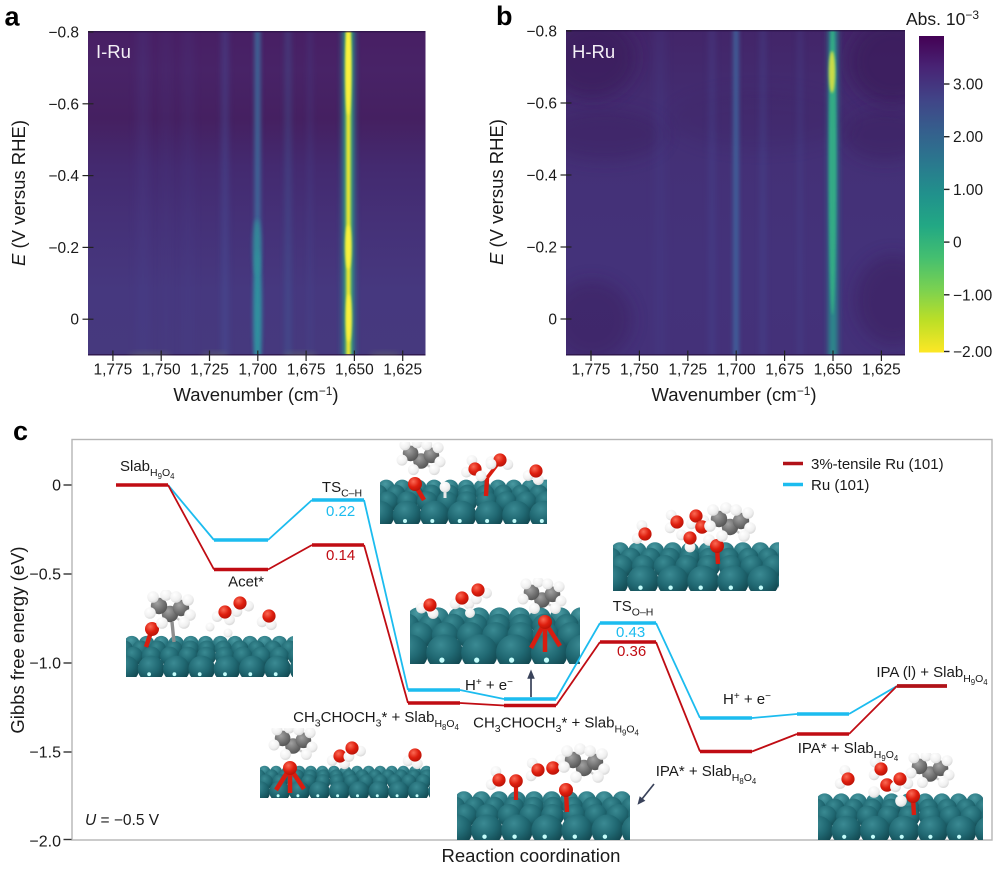 The width and height of the screenshot is (999, 873). What do you see at coordinates (968, 85) in the screenshot?
I see `svg-text: 3.00` at bounding box center [968, 85].